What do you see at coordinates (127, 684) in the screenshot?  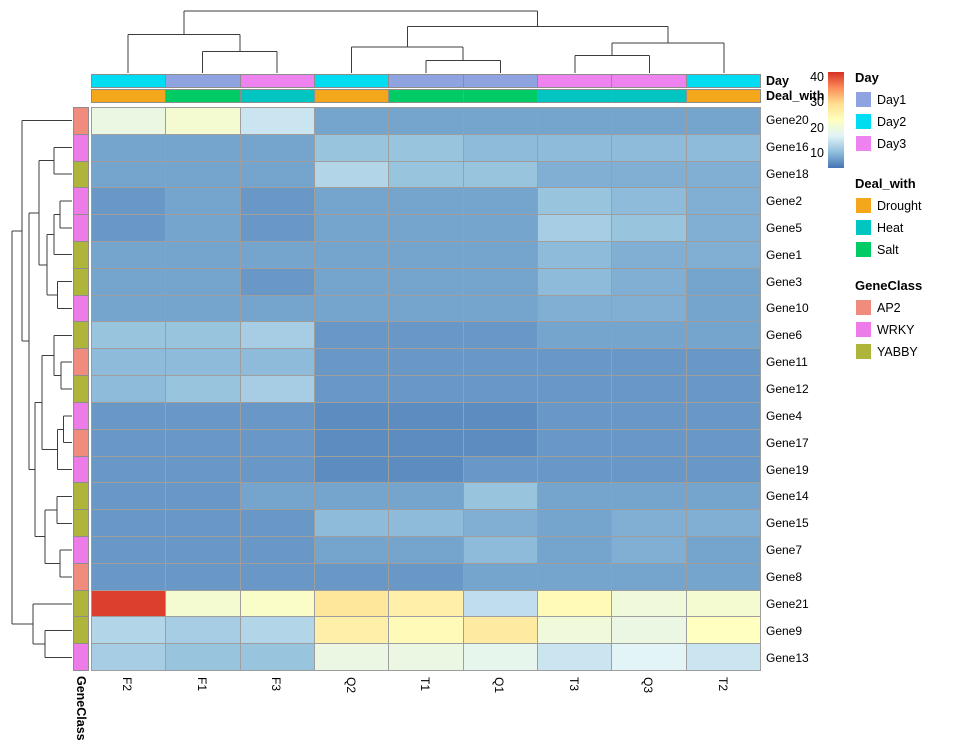 I see `column-label: F2` at bounding box center [127, 684].